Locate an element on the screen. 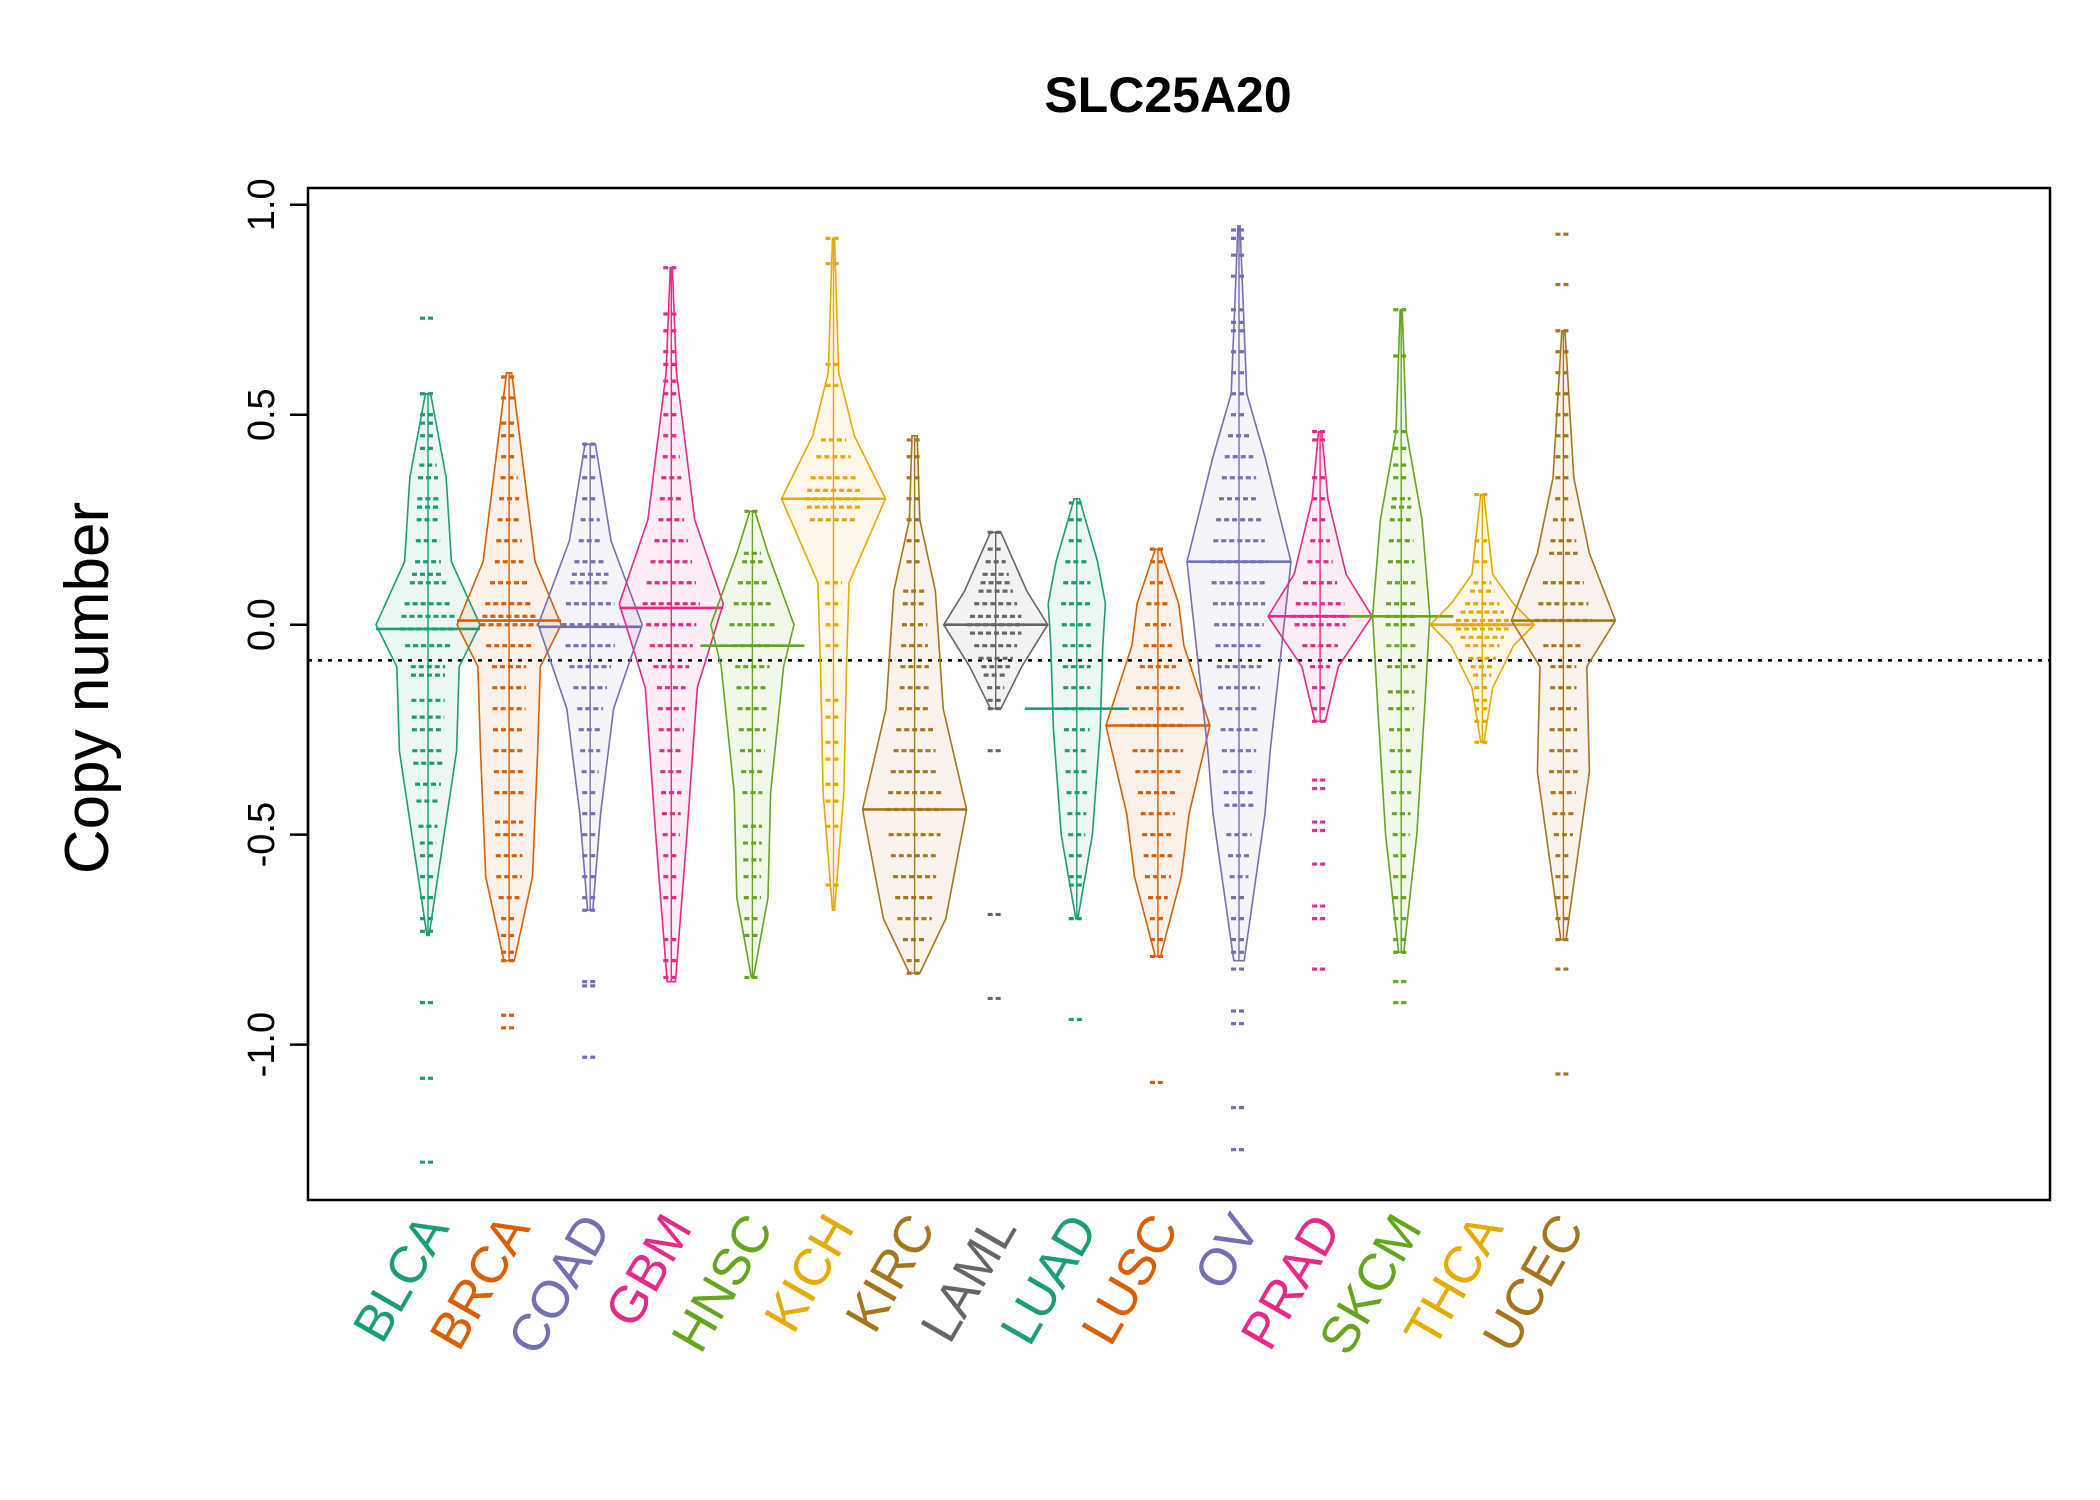 The image size is (2100, 1500). y-tick-label: 0.0 is located at coordinates (262, 624).